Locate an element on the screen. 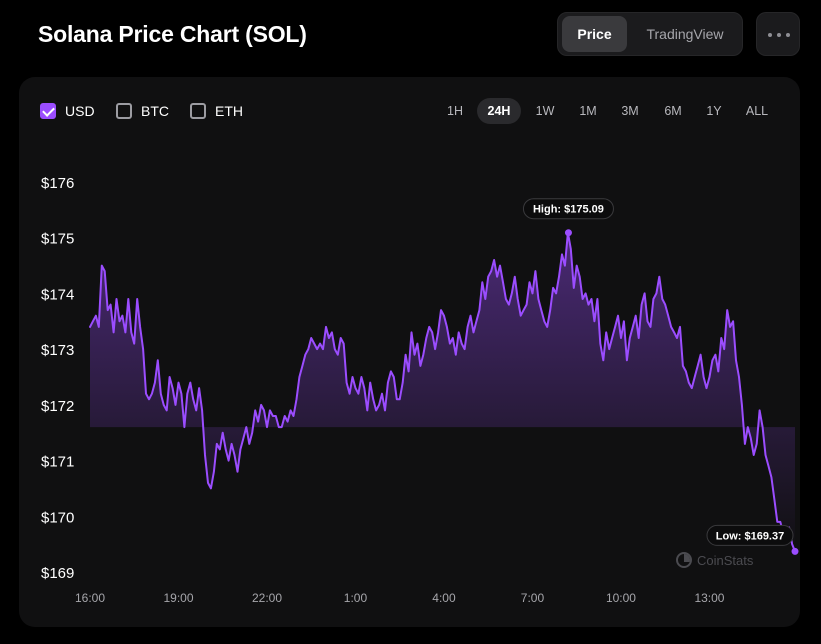  y-tick-label: $173 is located at coordinates (57, 350).